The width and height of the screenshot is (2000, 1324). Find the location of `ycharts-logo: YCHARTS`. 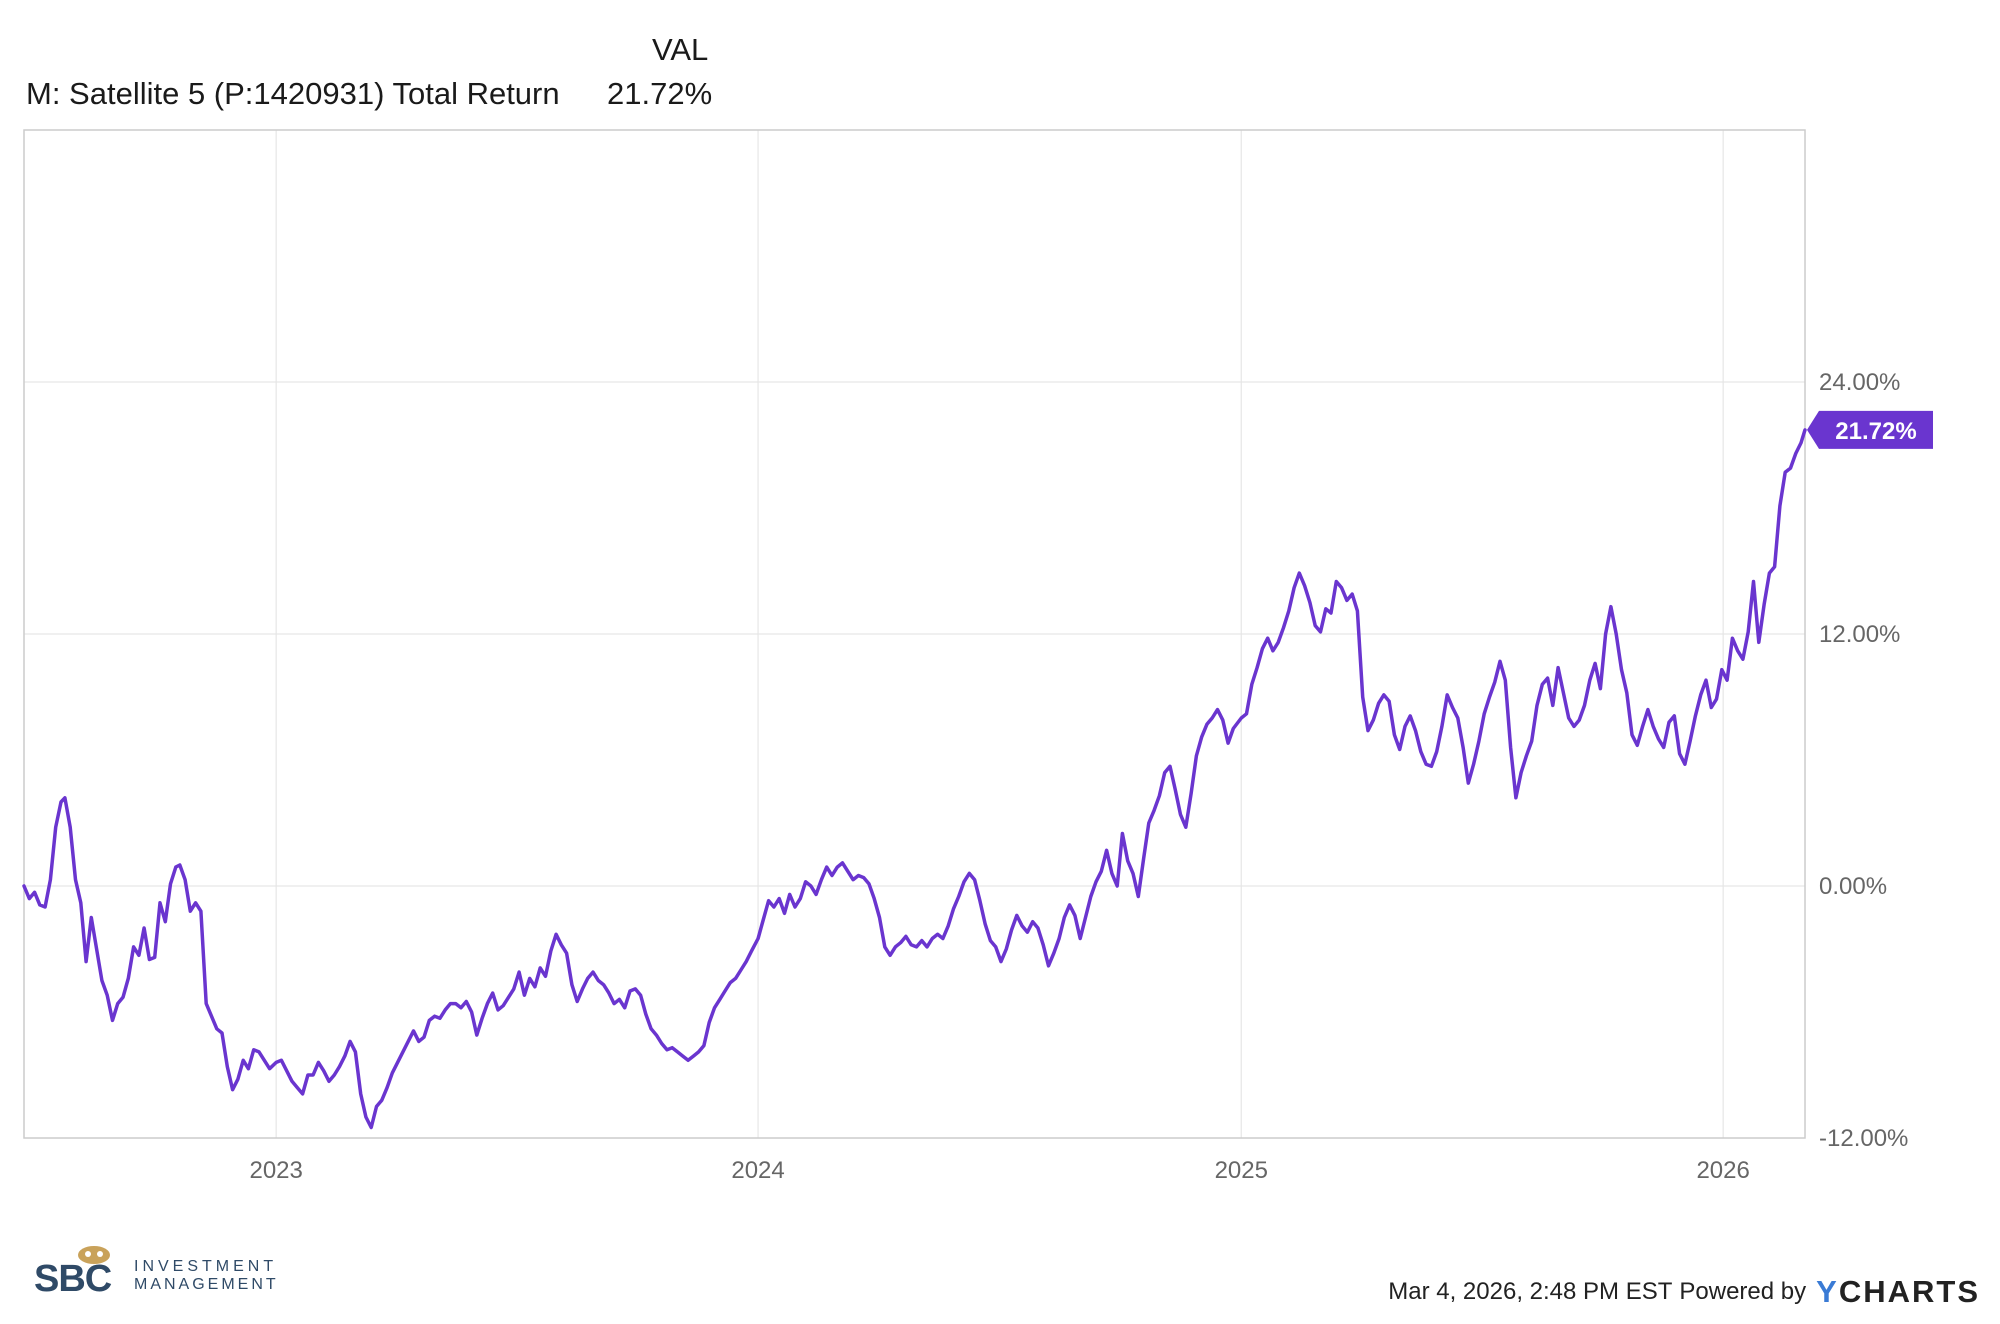

ycharts-logo: YCHARTS is located at coordinates (1898, 1291).